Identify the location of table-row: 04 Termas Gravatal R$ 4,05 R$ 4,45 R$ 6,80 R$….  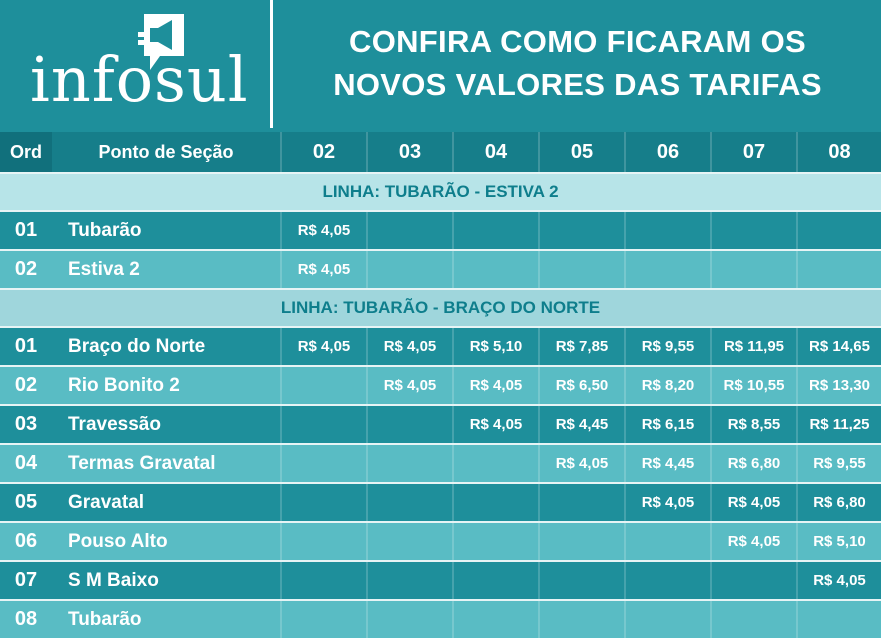
(440, 462).